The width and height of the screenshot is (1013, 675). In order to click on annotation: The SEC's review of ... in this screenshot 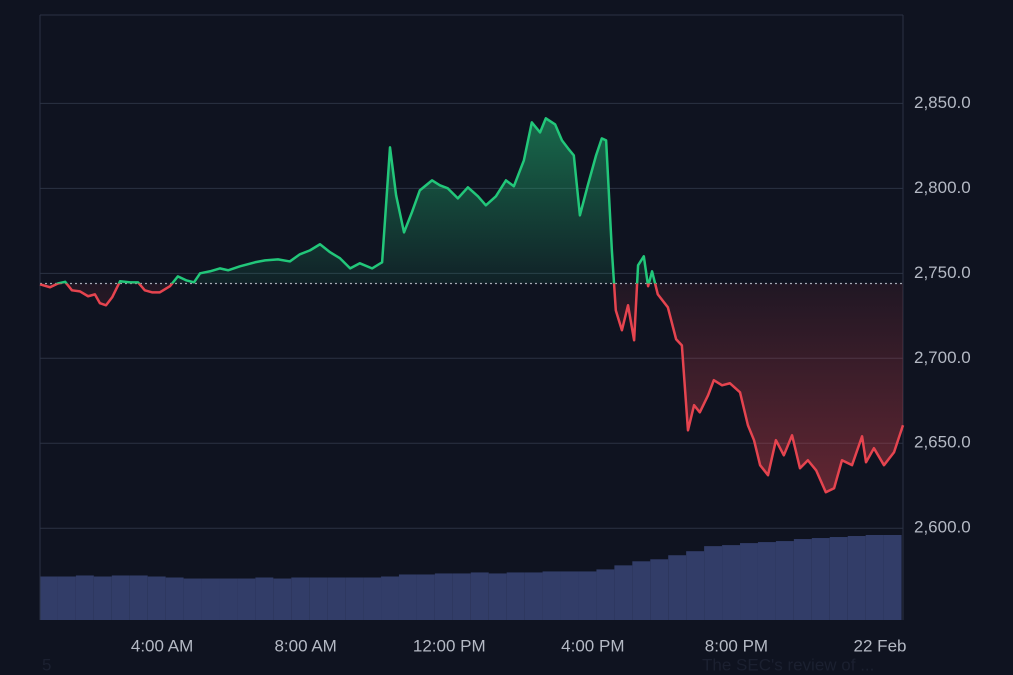, I will do `click(788, 664)`.